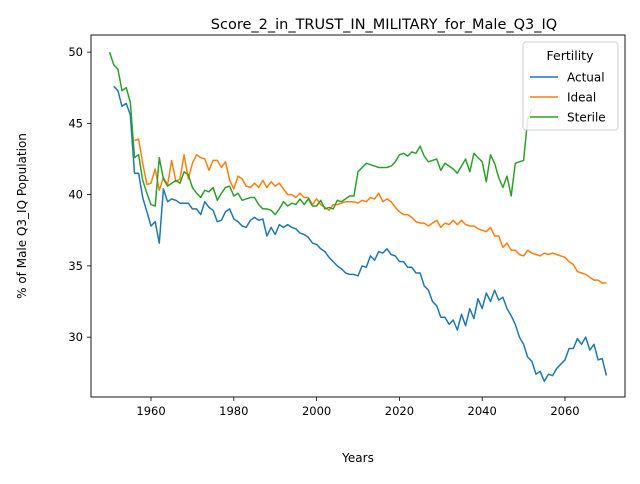 The image size is (640, 484). Describe the element at coordinates (75, 266) in the screenshot. I see `y-tick-label: 35` at that location.